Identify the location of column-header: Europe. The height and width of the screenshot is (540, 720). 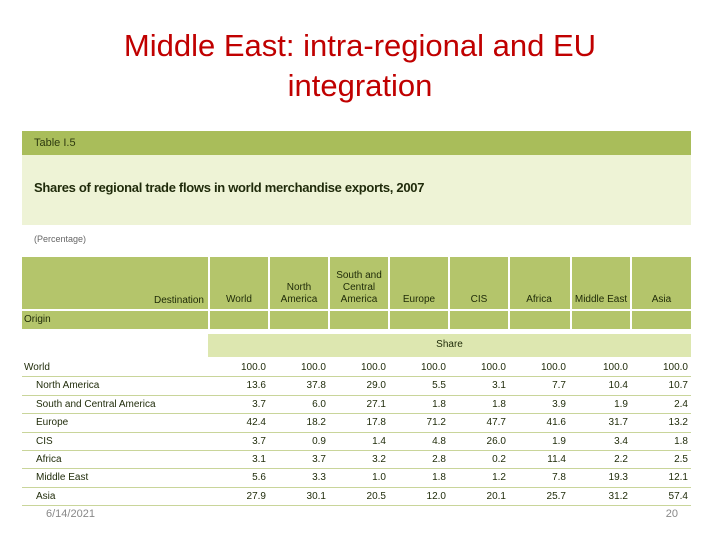
(418, 293).